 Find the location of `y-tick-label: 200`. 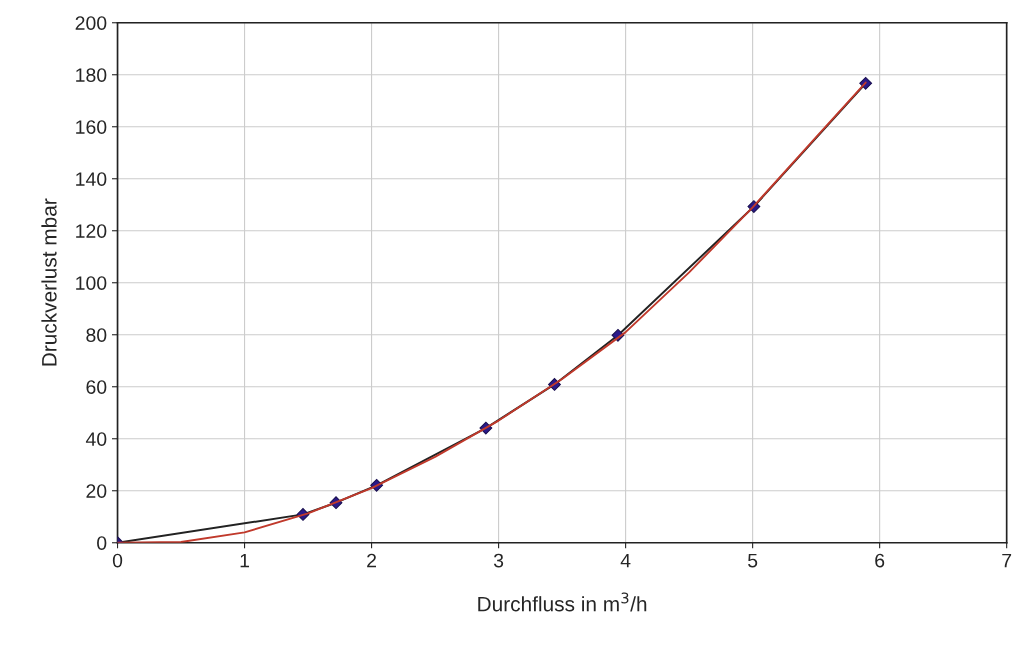

y-tick-label: 200 is located at coordinates (91, 23).